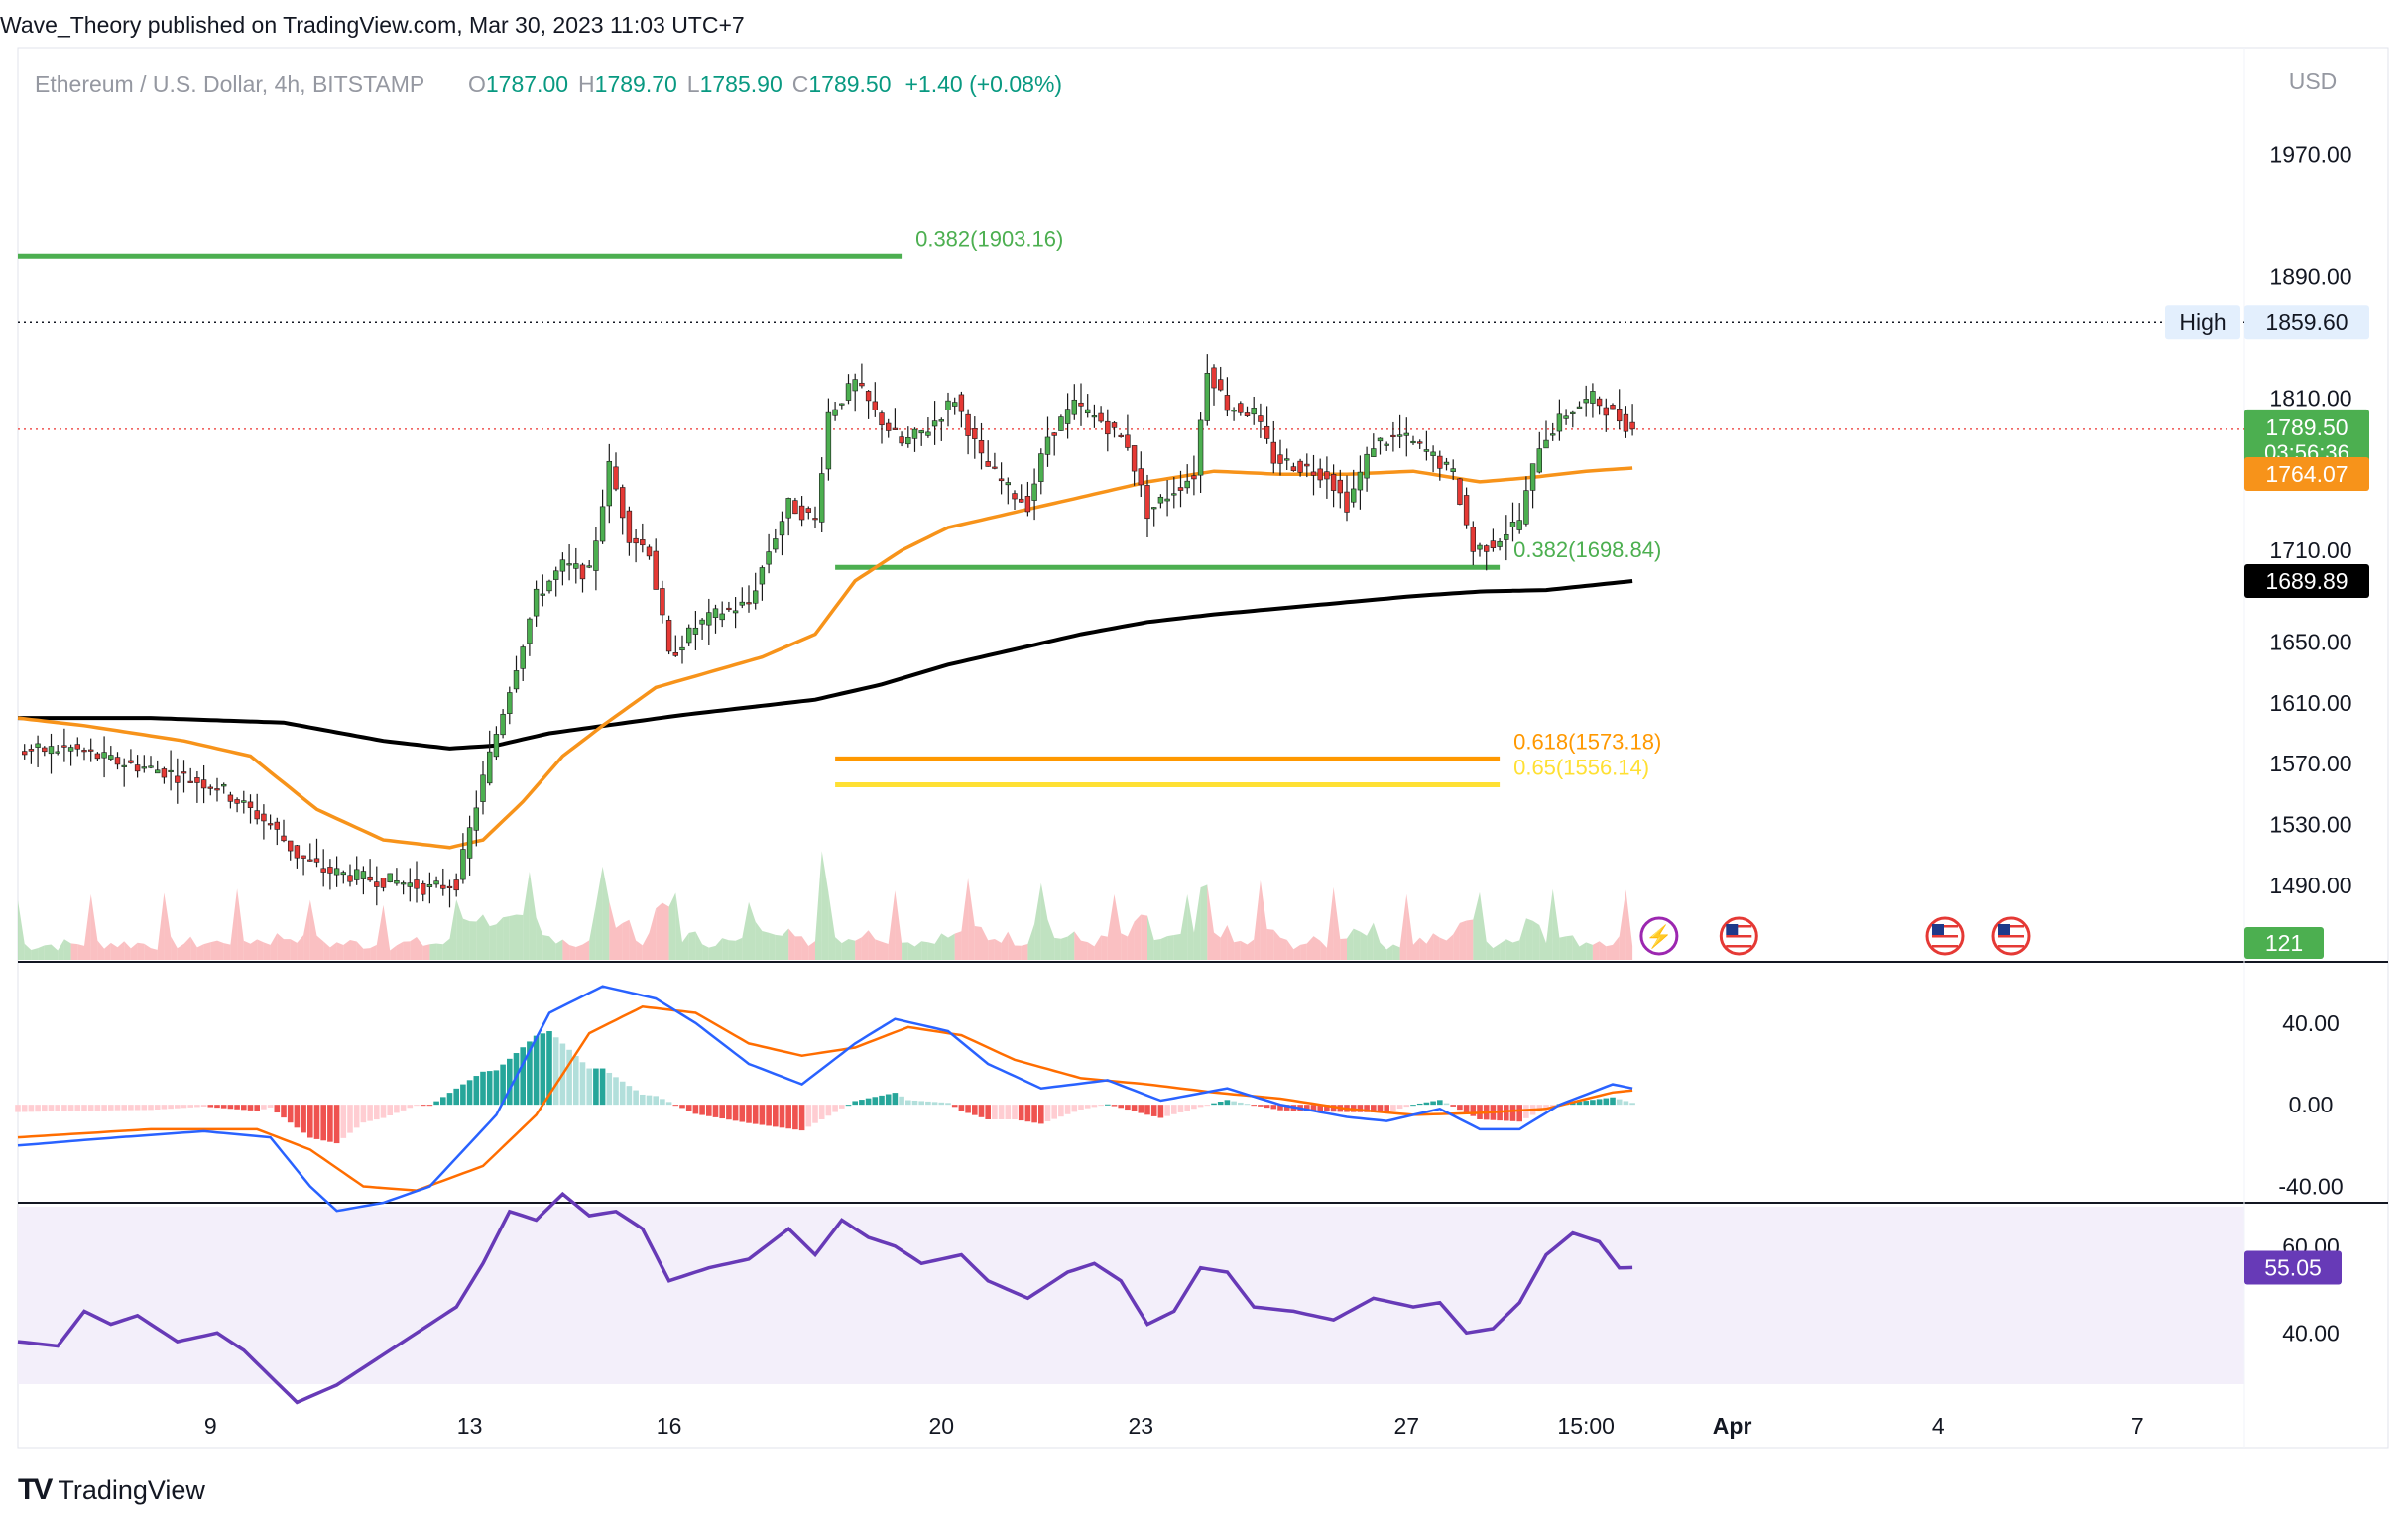 The width and height of the screenshot is (2408, 1521). What do you see at coordinates (112, 1490) in the screenshot?
I see `tradingview-logo: TV TradingView` at bounding box center [112, 1490].